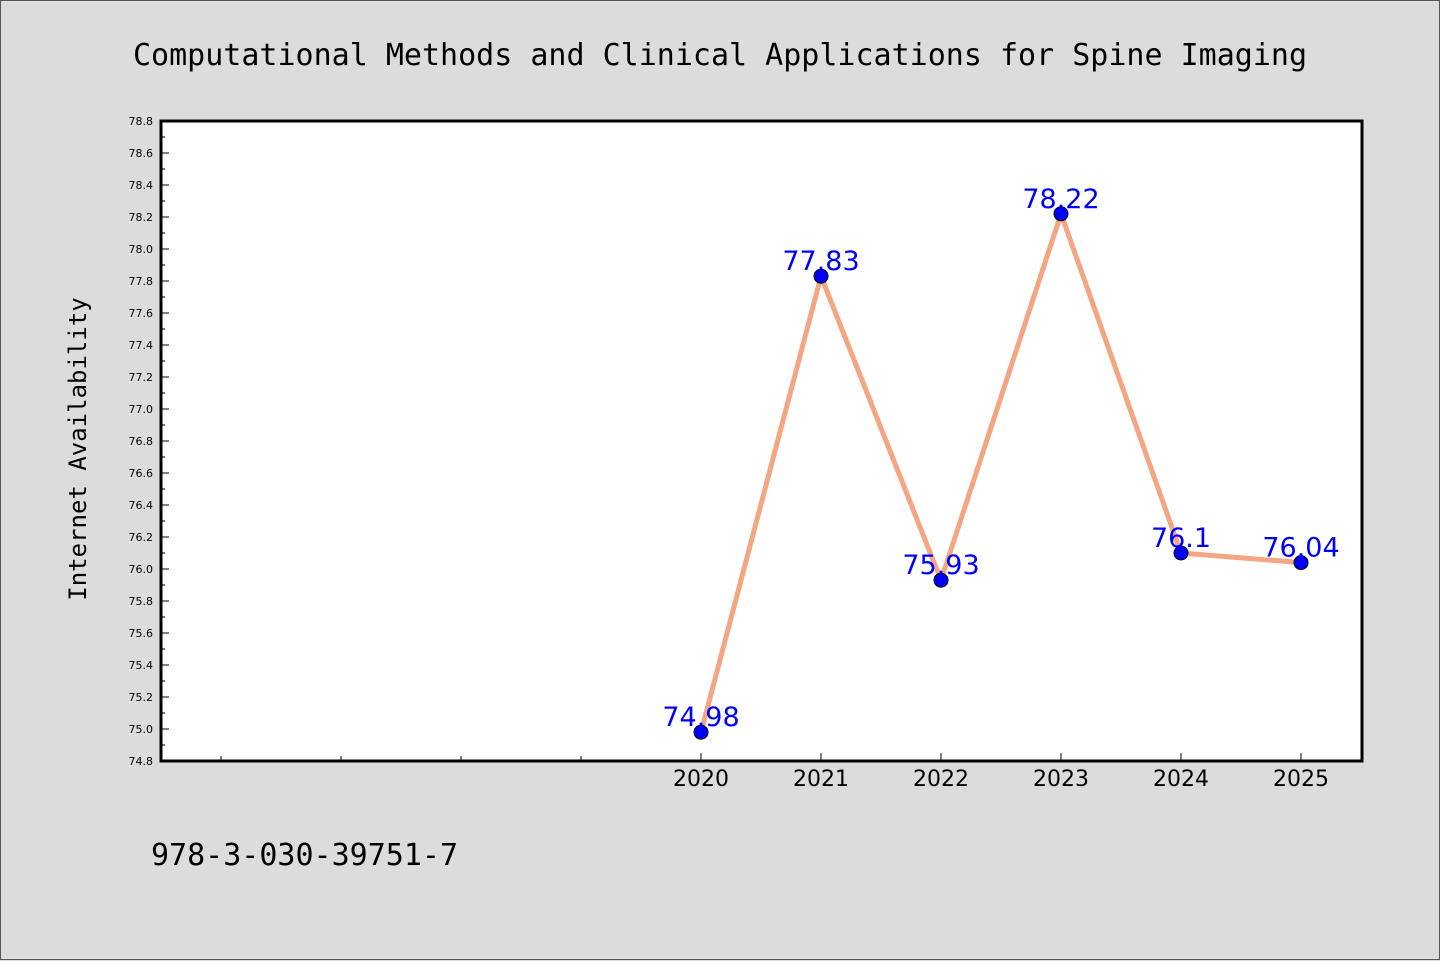 This screenshot has width=1440, height=961. What do you see at coordinates (141, 505) in the screenshot?
I see `y-tick-label: 76.4` at bounding box center [141, 505].